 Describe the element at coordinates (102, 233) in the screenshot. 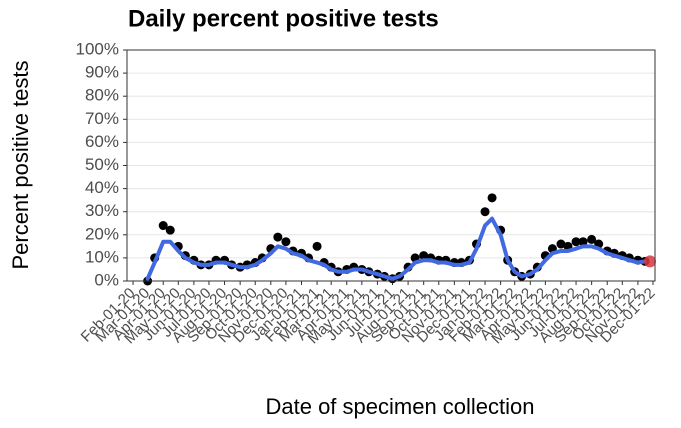

I see `y-tick-label: 20%` at that location.